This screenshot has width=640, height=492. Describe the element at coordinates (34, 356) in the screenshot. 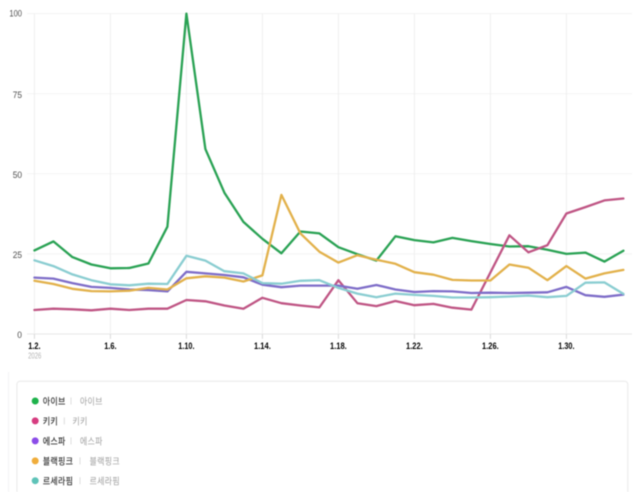

I see `svg-text: 2026` at that location.